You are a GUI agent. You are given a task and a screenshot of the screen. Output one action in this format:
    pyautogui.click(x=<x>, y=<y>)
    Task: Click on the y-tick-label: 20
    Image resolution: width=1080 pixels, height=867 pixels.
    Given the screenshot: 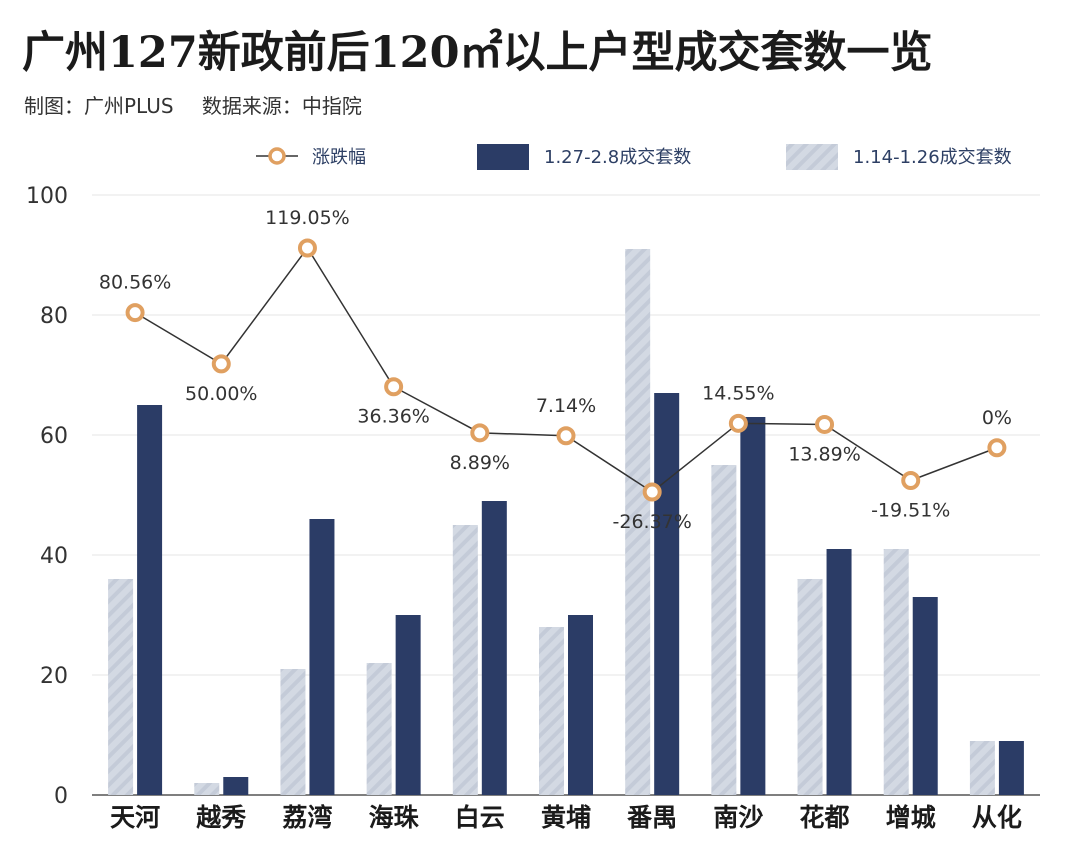 What is the action you would take?
    pyautogui.click(x=54, y=676)
    